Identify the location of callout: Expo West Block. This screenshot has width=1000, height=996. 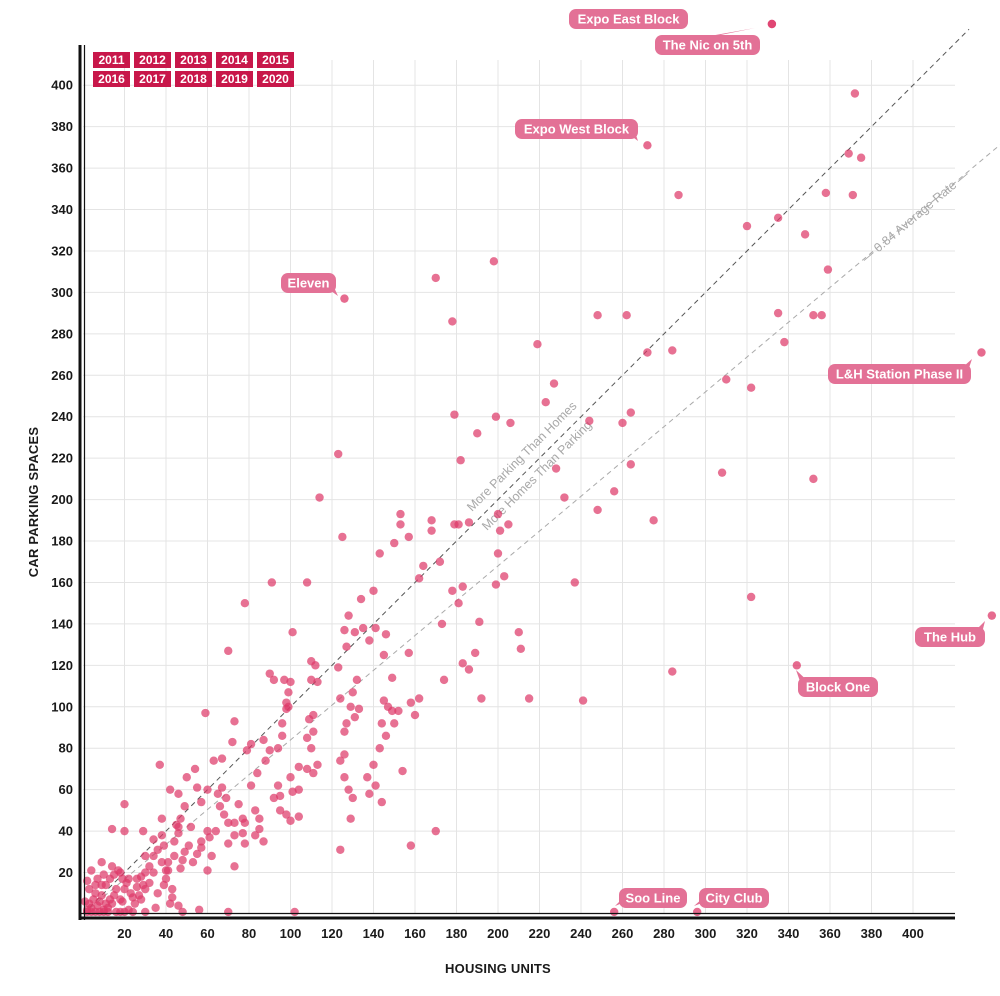
(576, 130).